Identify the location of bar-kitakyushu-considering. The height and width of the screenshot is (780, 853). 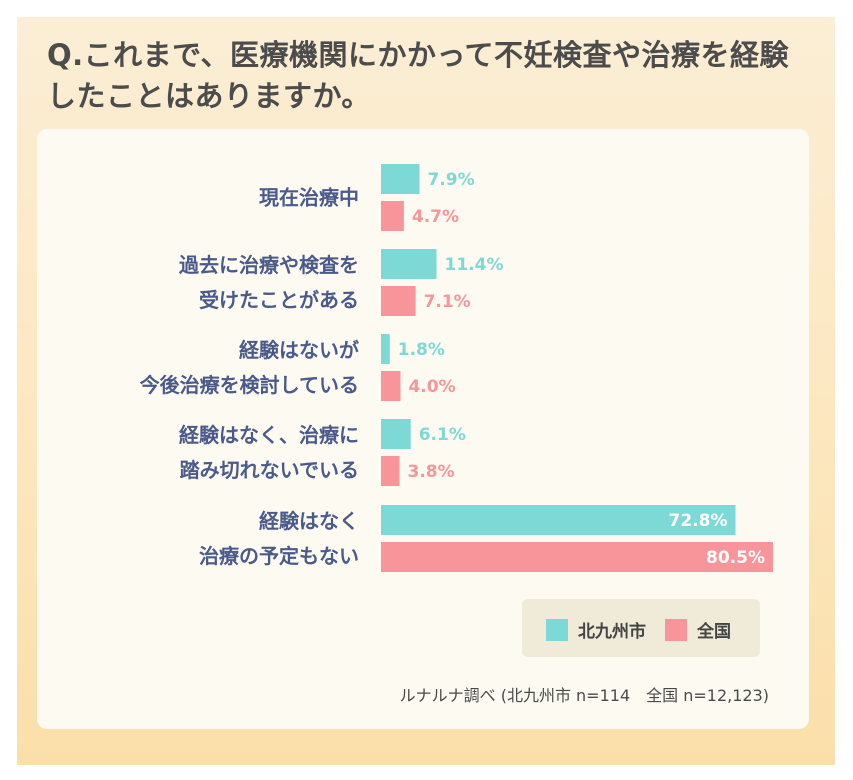
(385, 349).